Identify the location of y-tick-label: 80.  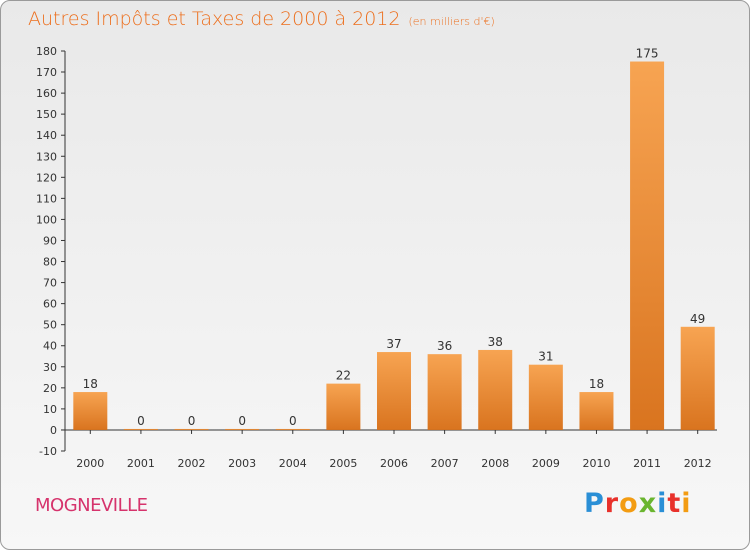
(50, 262).